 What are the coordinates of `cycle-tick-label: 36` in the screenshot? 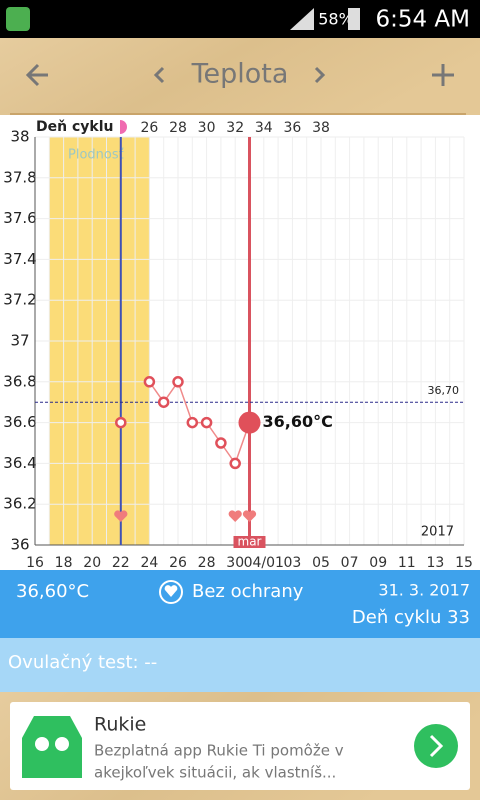 It's located at (292, 128).